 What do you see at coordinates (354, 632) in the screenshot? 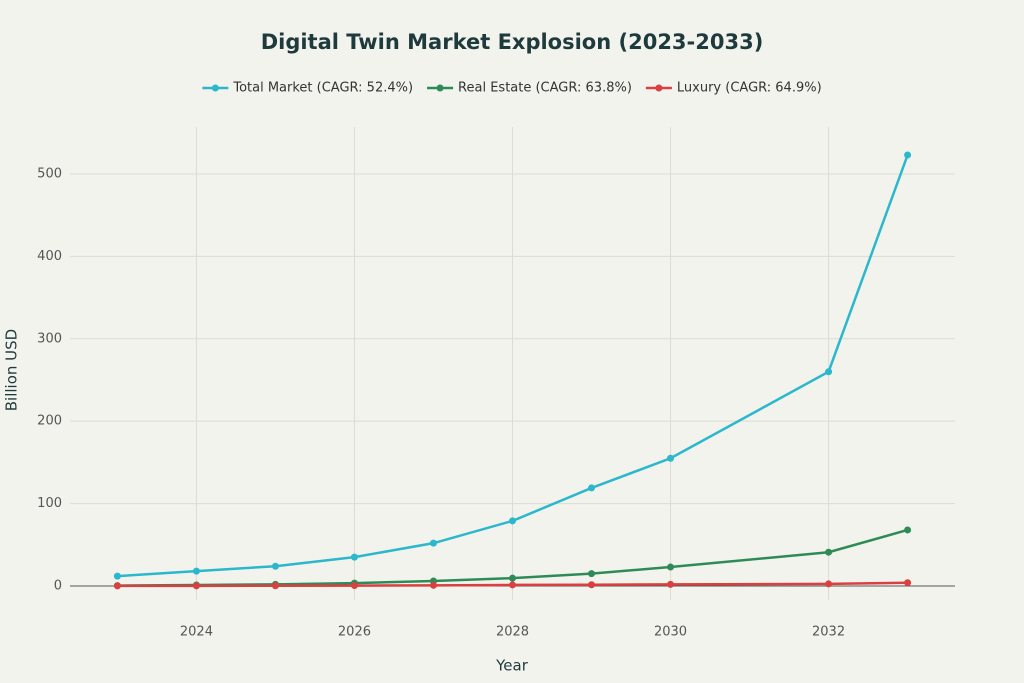
I see `x-tick-label: 2026` at bounding box center [354, 632].